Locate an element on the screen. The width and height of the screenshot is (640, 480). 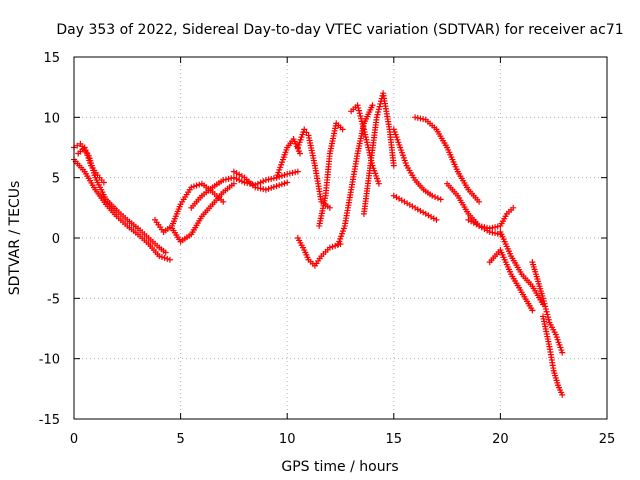
y-tick-label: -10 is located at coordinates (49, 360).